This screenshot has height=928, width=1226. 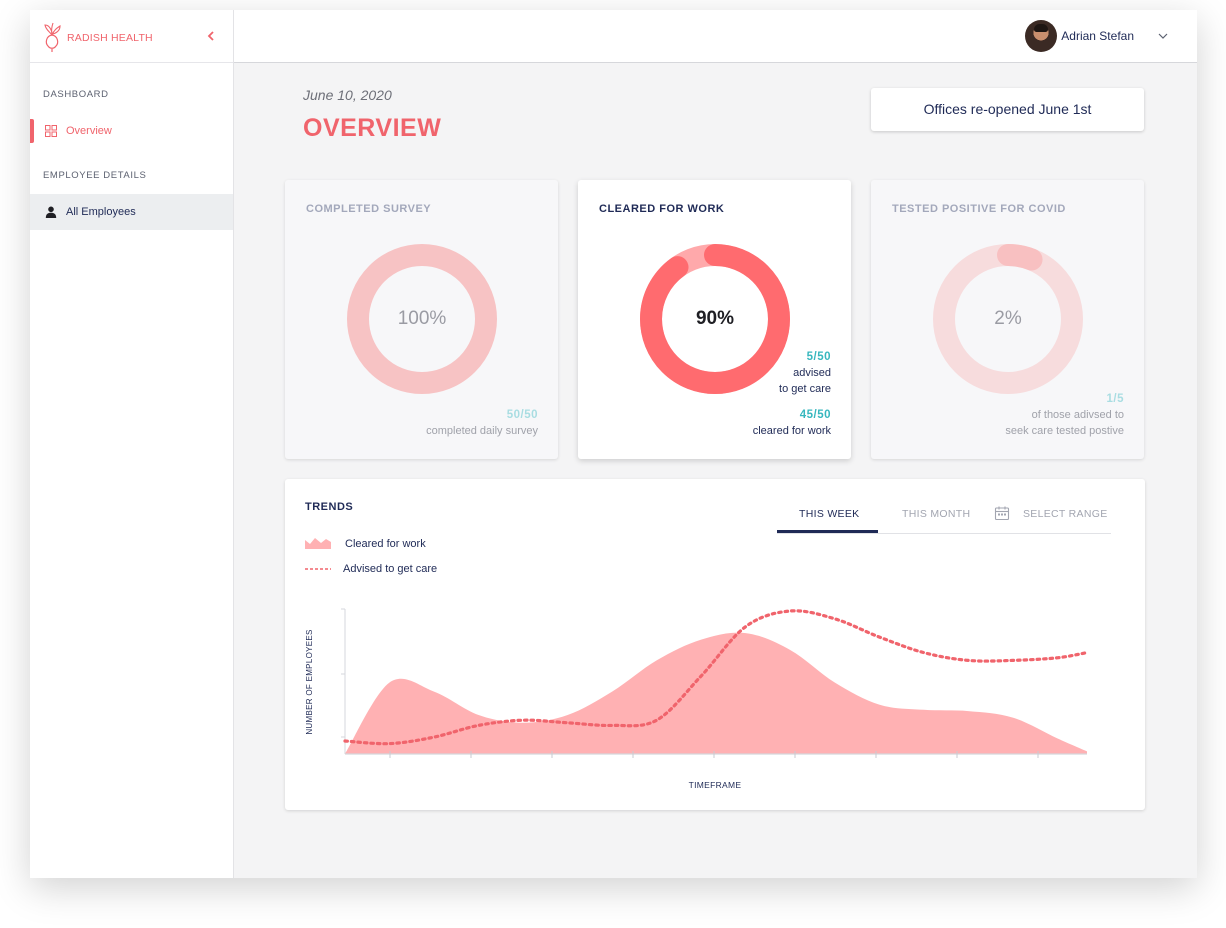 I want to click on card-title: COMPLETED SURVEY, so click(x=369, y=209).